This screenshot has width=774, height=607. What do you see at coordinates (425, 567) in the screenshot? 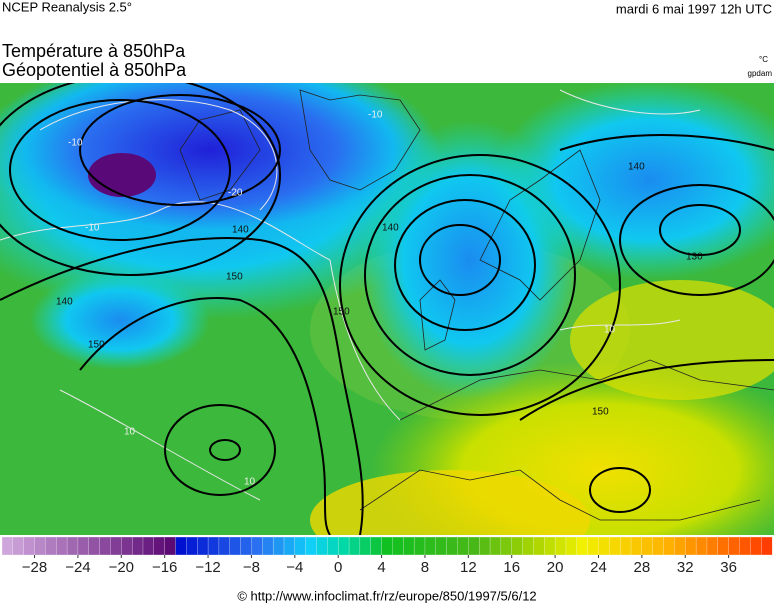
I see `colorbar-tick-label: 8` at bounding box center [425, 567].